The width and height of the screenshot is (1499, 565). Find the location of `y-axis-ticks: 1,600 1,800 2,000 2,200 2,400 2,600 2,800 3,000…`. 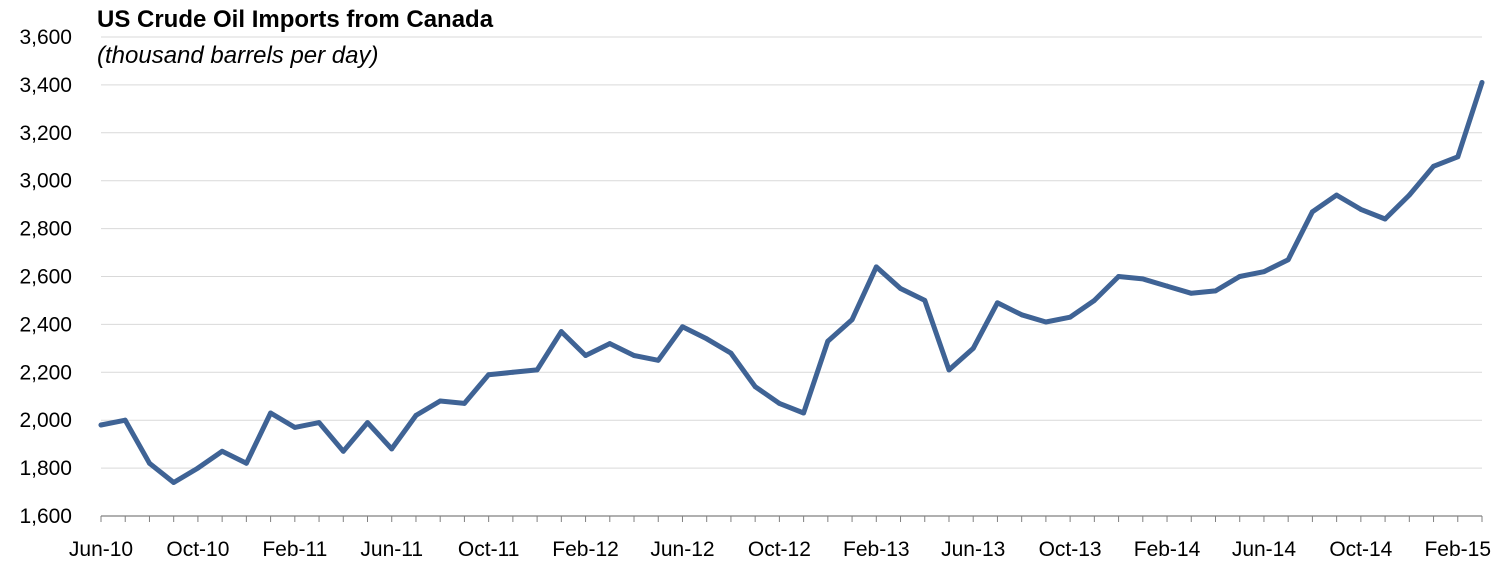

y-axis-ticks: 1,600 1,800 2,000 2,200 2,400 2,600 2,800 3,000… is located at coordinates (45, 277).